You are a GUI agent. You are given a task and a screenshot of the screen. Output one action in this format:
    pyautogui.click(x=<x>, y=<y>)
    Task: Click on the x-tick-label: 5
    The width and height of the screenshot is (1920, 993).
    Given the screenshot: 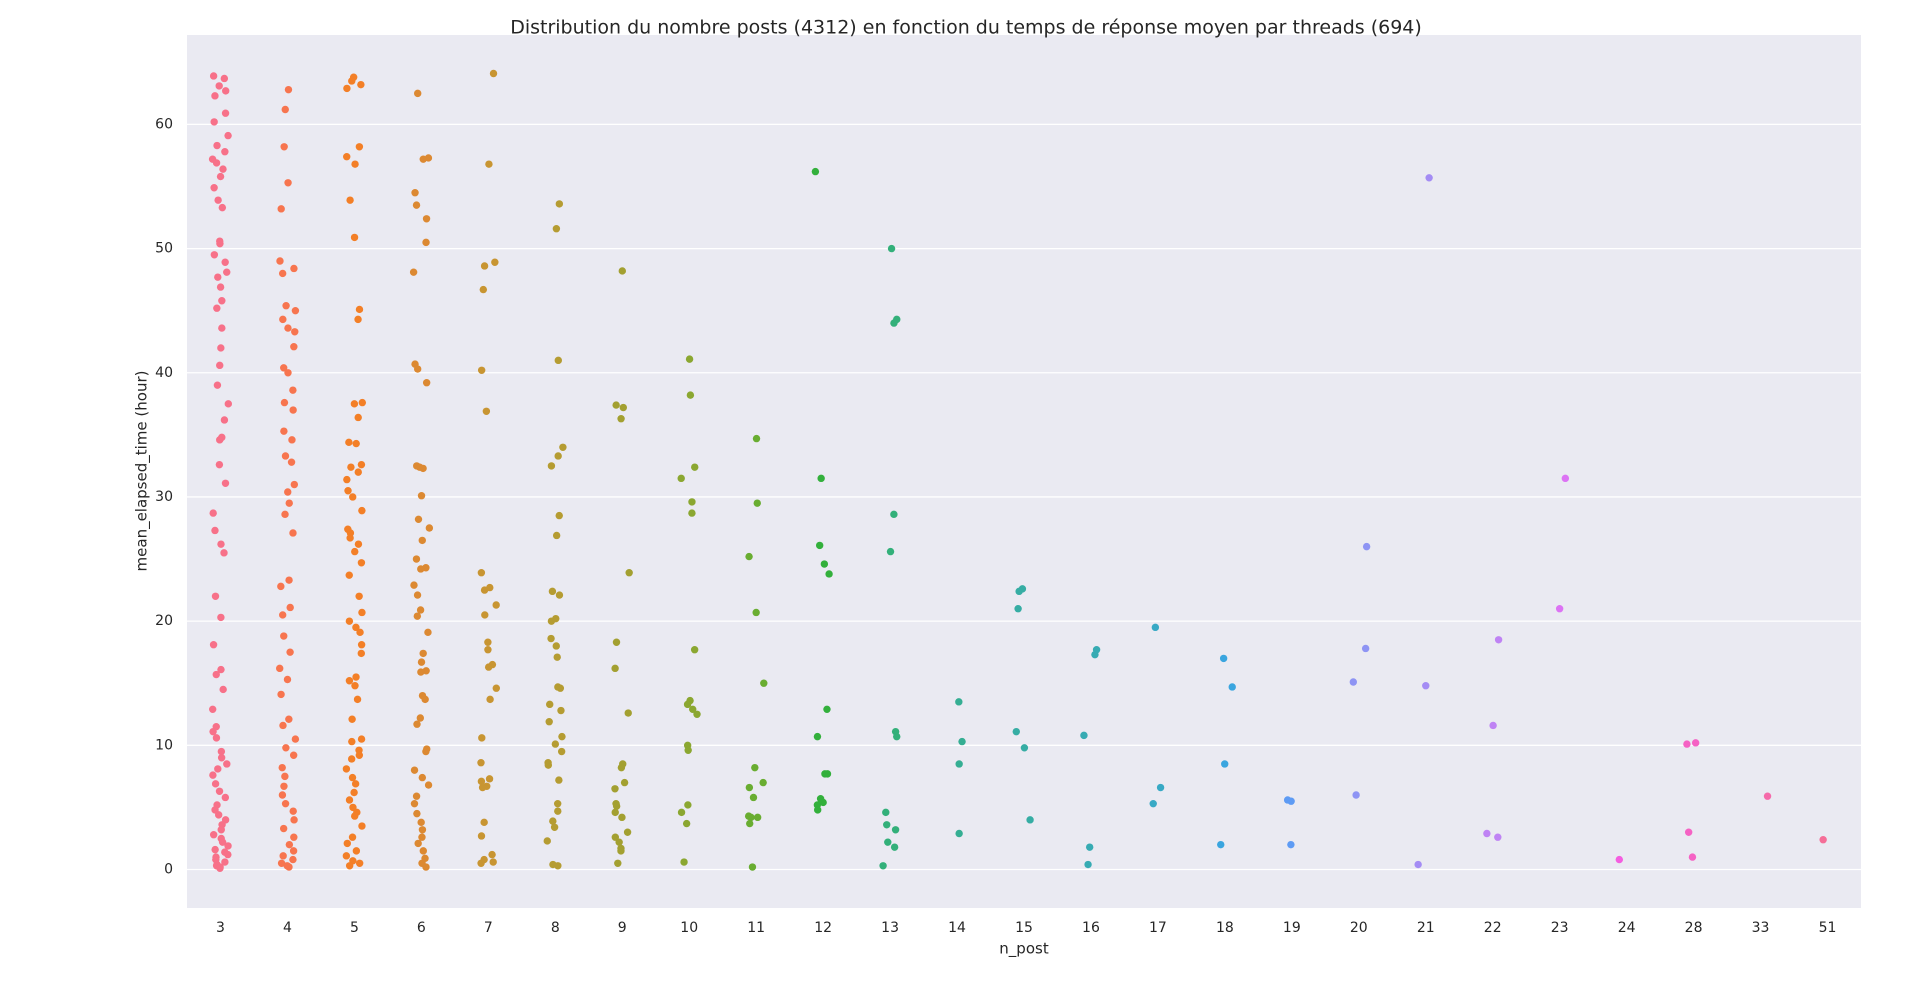 What is the action you would take?
    pyautogui.click(x=354, y=928)
    